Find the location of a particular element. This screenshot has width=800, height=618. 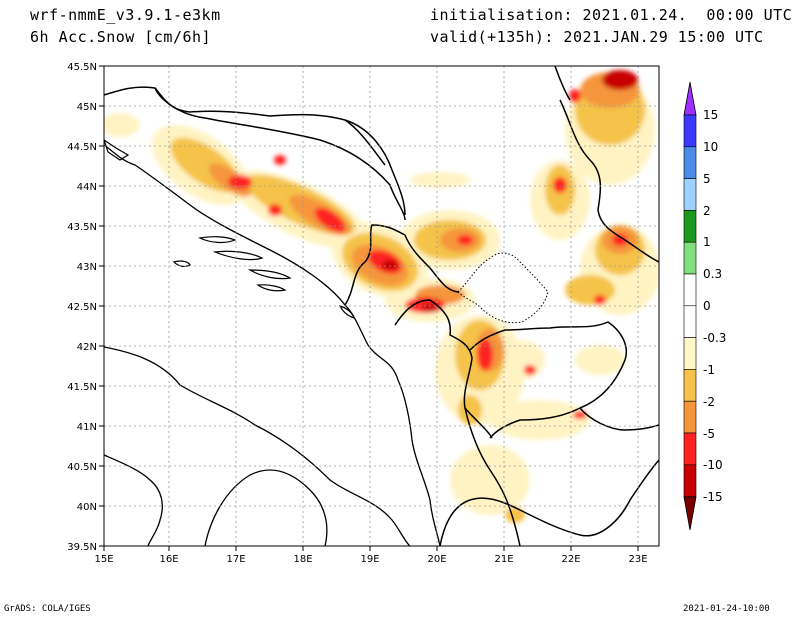

lon-label: 15E is located at coordinates (103, 559).